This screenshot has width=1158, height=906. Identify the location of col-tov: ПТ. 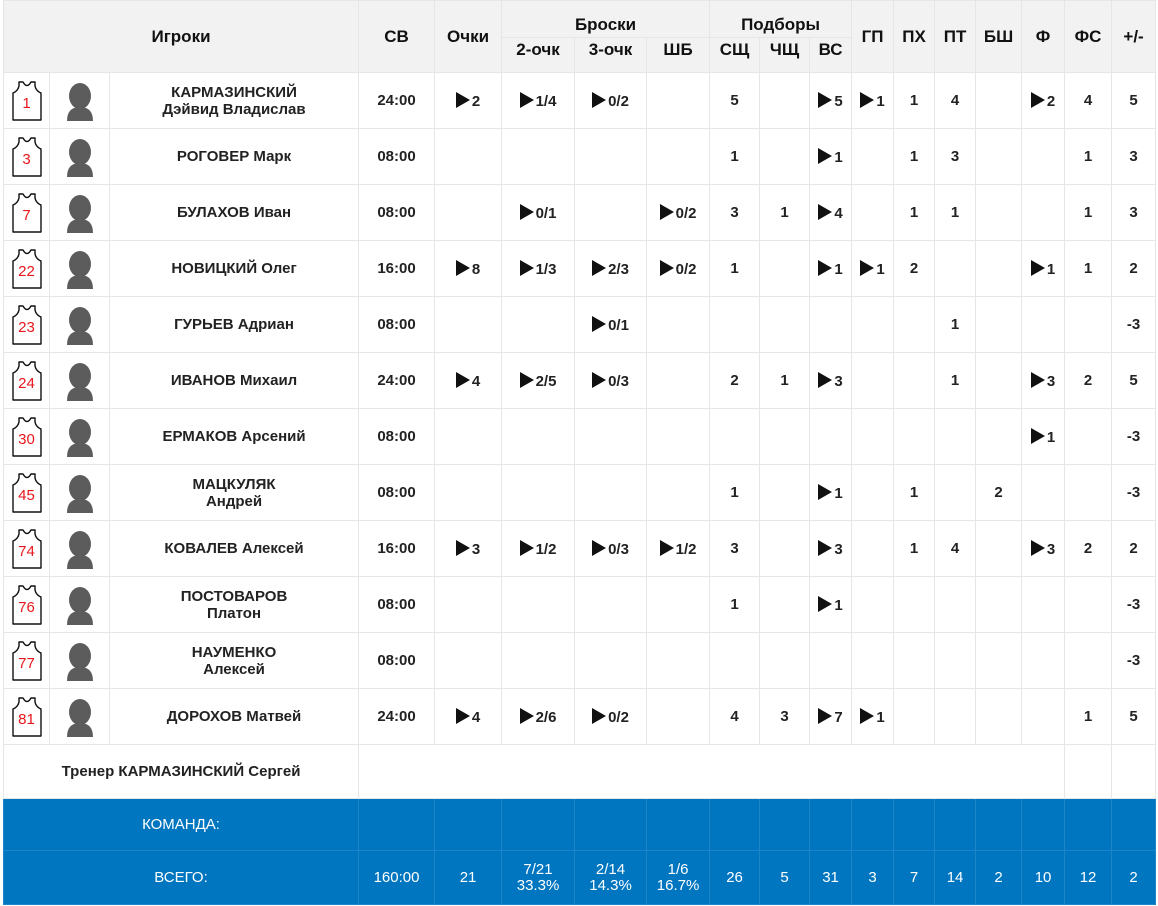
(955, 36).